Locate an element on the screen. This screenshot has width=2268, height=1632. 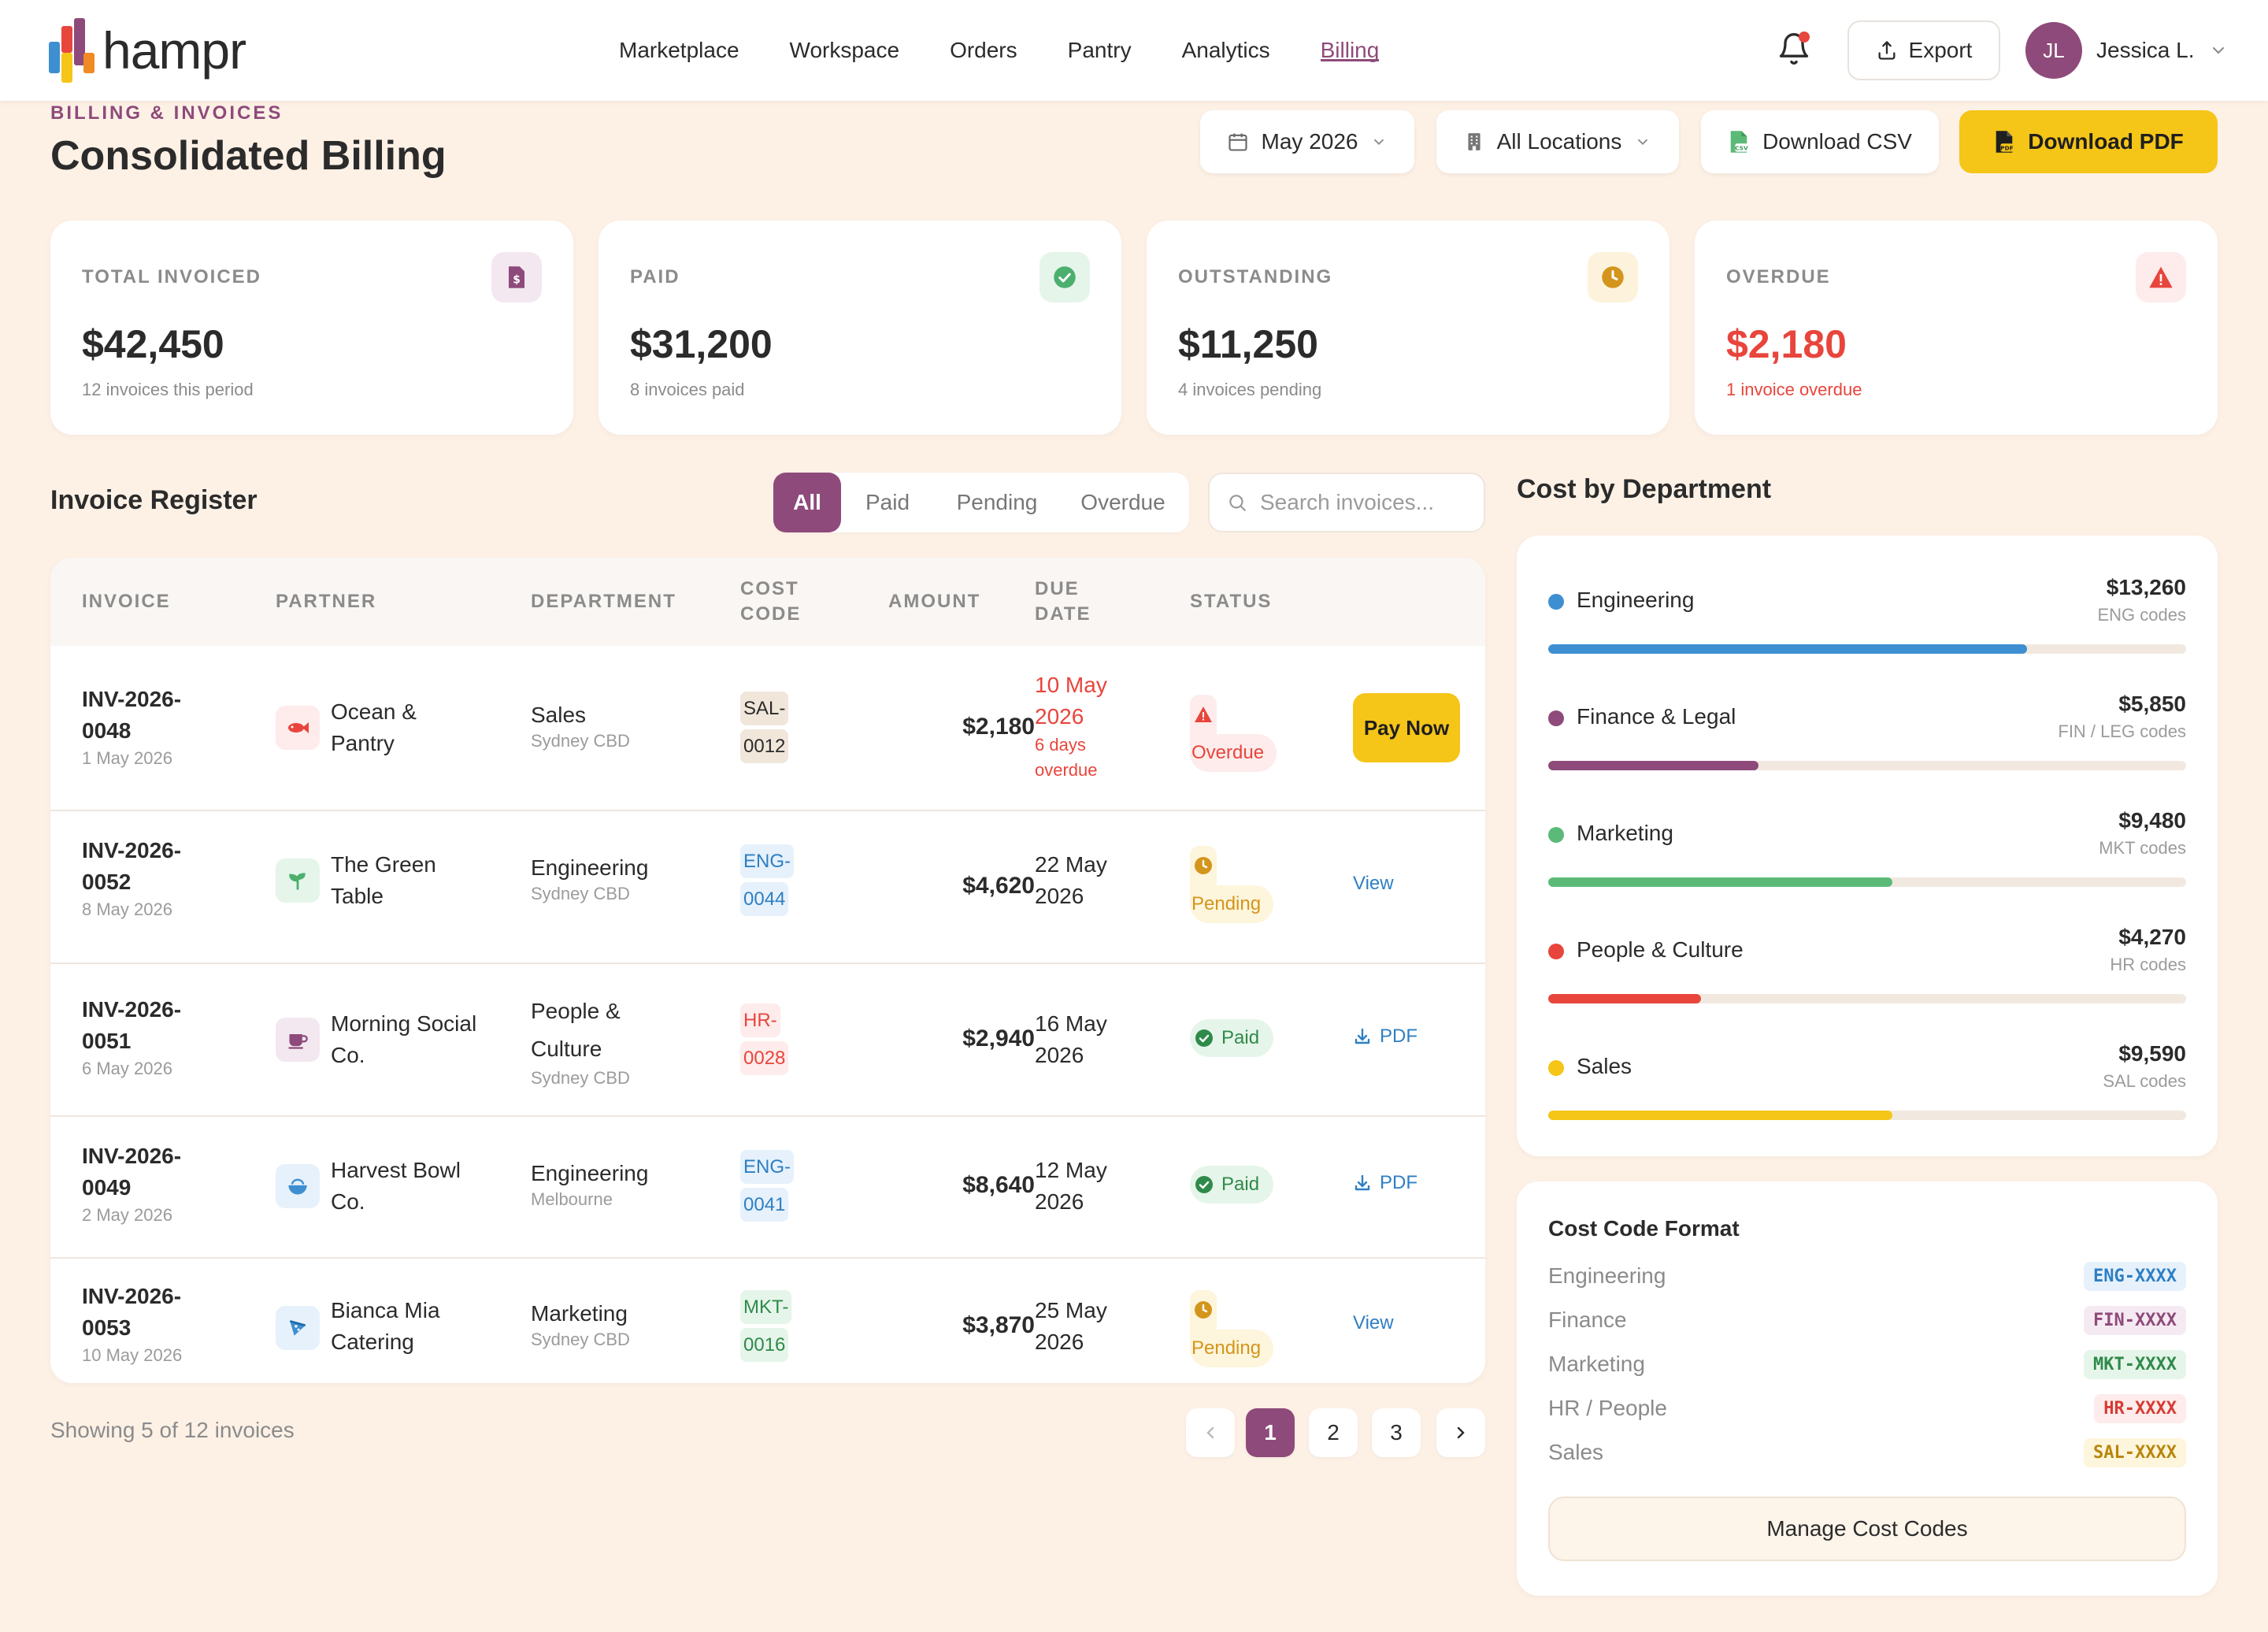
cost-code-text: SAL-0012 is located at coordinates (764, 727).